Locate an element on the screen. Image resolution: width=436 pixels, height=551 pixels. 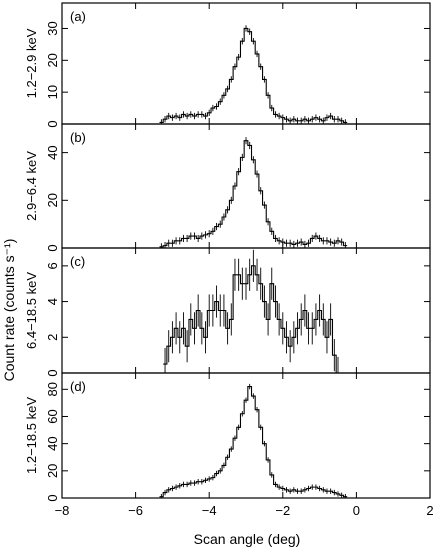
band-label: 1.2−18.5 keV is located at coordinates (31, 435).